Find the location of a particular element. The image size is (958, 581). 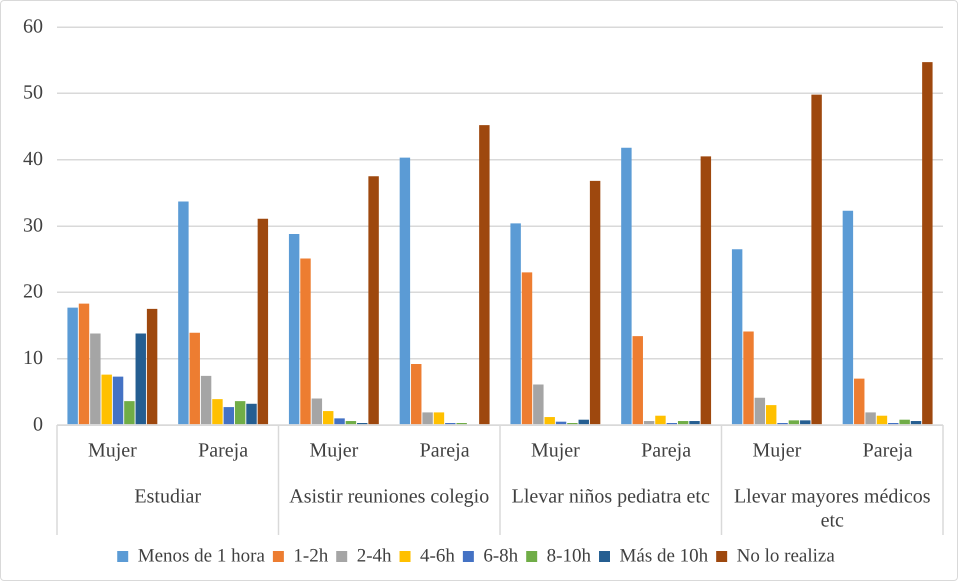

y-tick-label: 30 is located at coordinates (33, 225).